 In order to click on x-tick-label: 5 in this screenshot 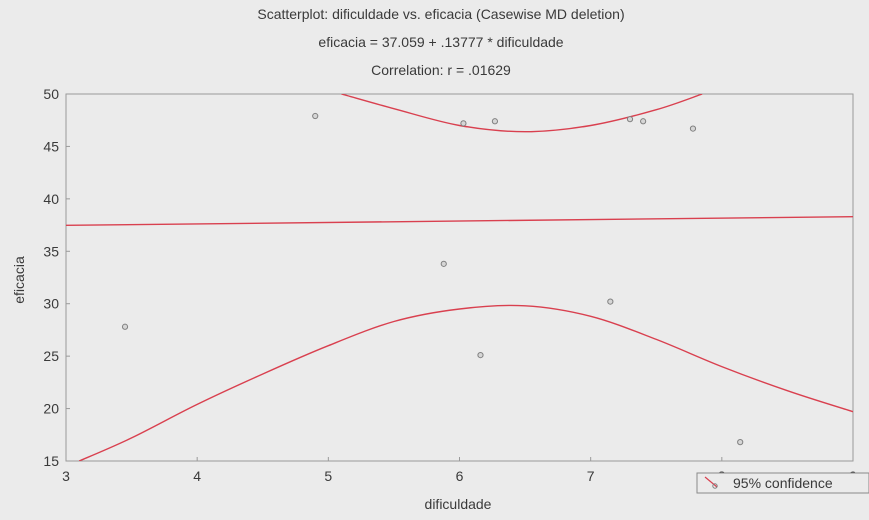, I will do `click(328, 476)`.